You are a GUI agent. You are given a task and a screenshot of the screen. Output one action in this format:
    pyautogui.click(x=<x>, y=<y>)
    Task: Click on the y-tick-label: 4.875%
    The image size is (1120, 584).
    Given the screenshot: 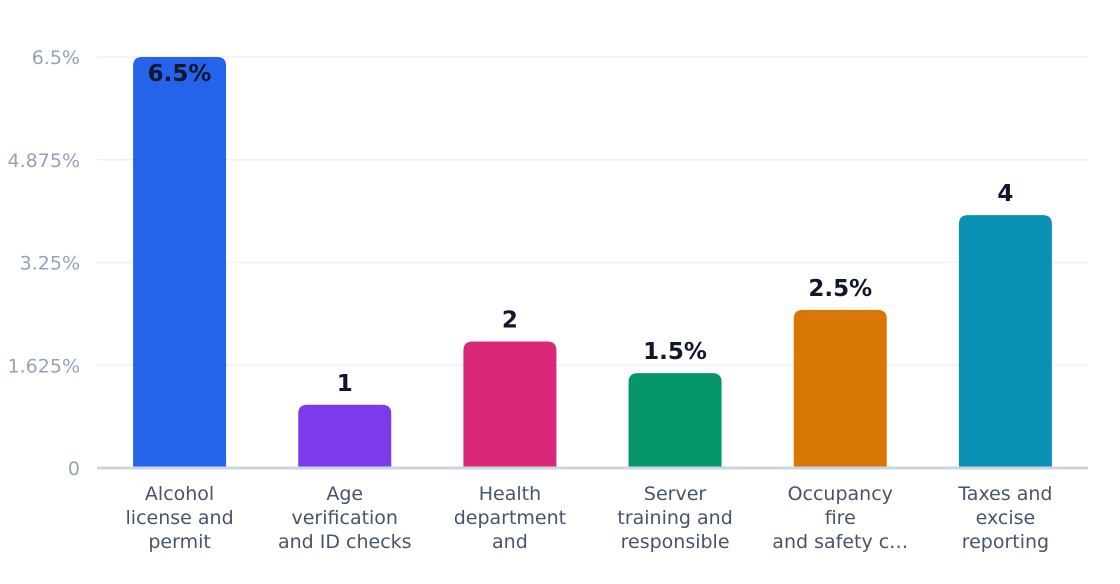 What is the action you would take?
    pyautogui.click(x=44, y=161)
    